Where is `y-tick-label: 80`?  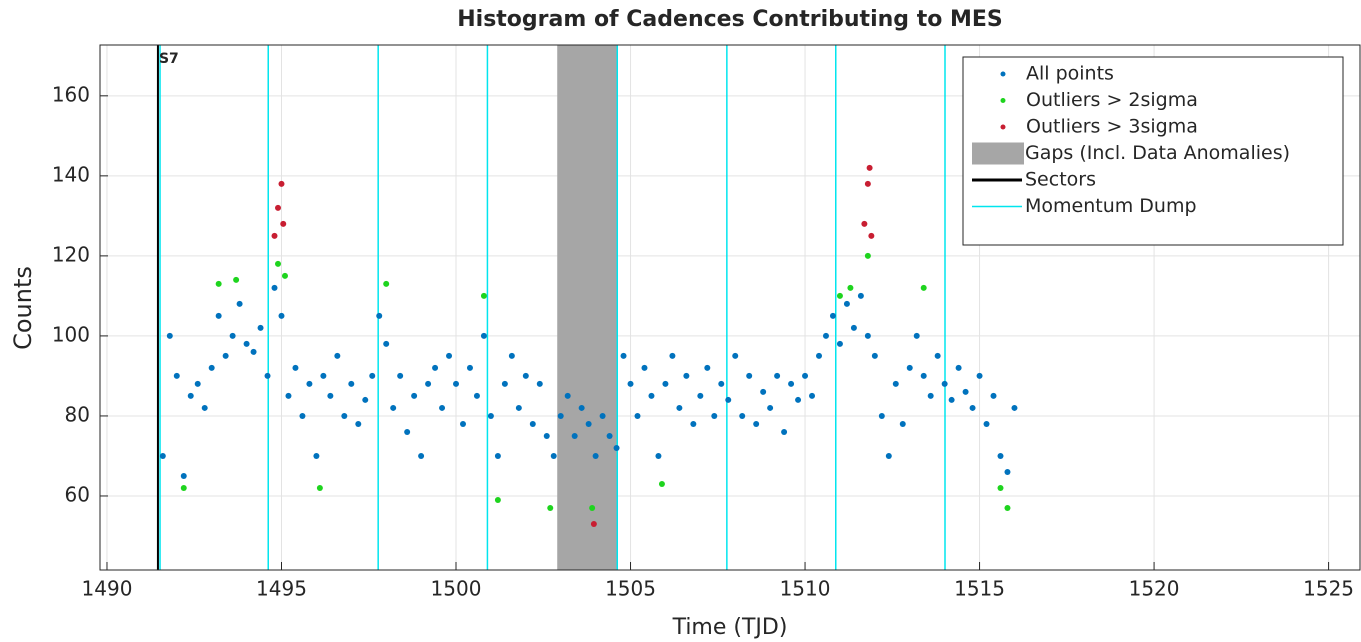
y-tick-label: 80 is located at coordinates (77, 414).